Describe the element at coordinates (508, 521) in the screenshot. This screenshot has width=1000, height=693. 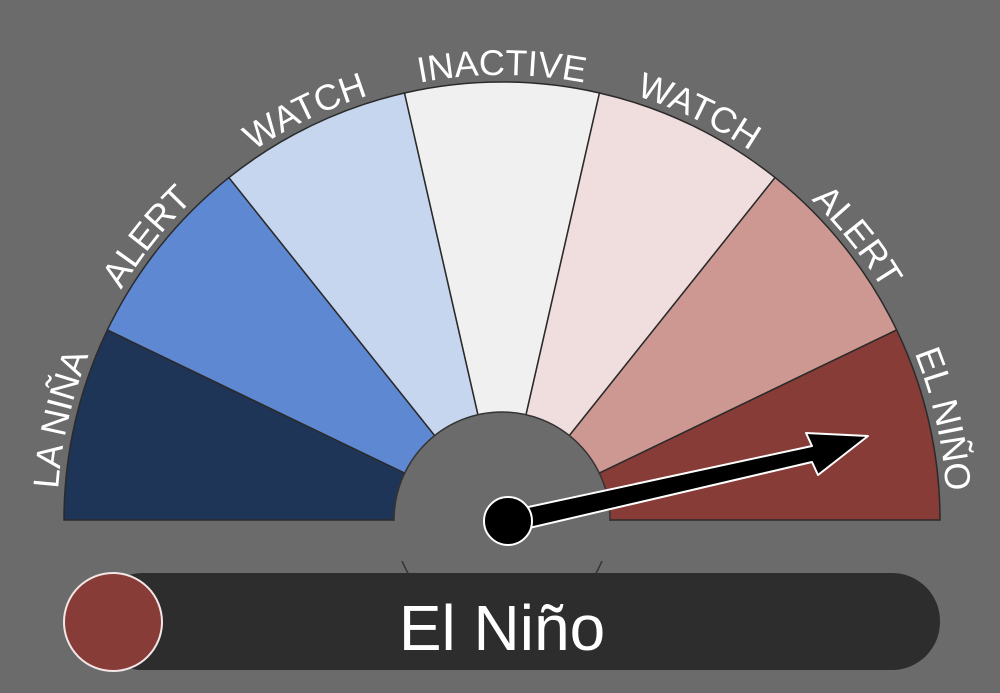
I see `needle-pivot` at that location.